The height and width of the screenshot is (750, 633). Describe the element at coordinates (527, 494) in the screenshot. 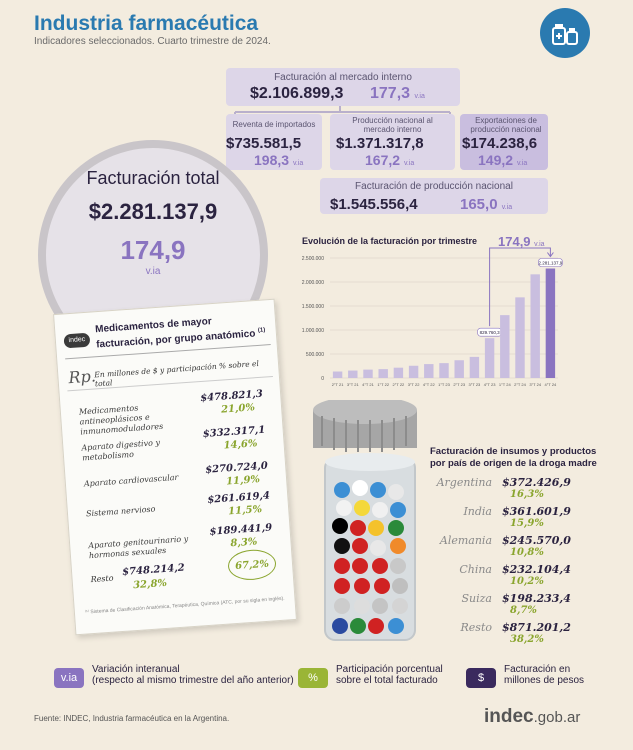

I see `country-pct: 16,3%` at that location.